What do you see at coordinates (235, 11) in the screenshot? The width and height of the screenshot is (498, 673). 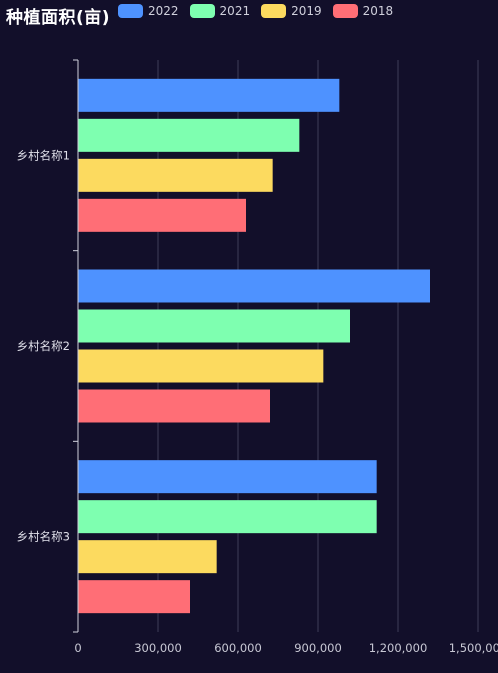 I see `legend-label: 2021` at bounding box center [235, 11].